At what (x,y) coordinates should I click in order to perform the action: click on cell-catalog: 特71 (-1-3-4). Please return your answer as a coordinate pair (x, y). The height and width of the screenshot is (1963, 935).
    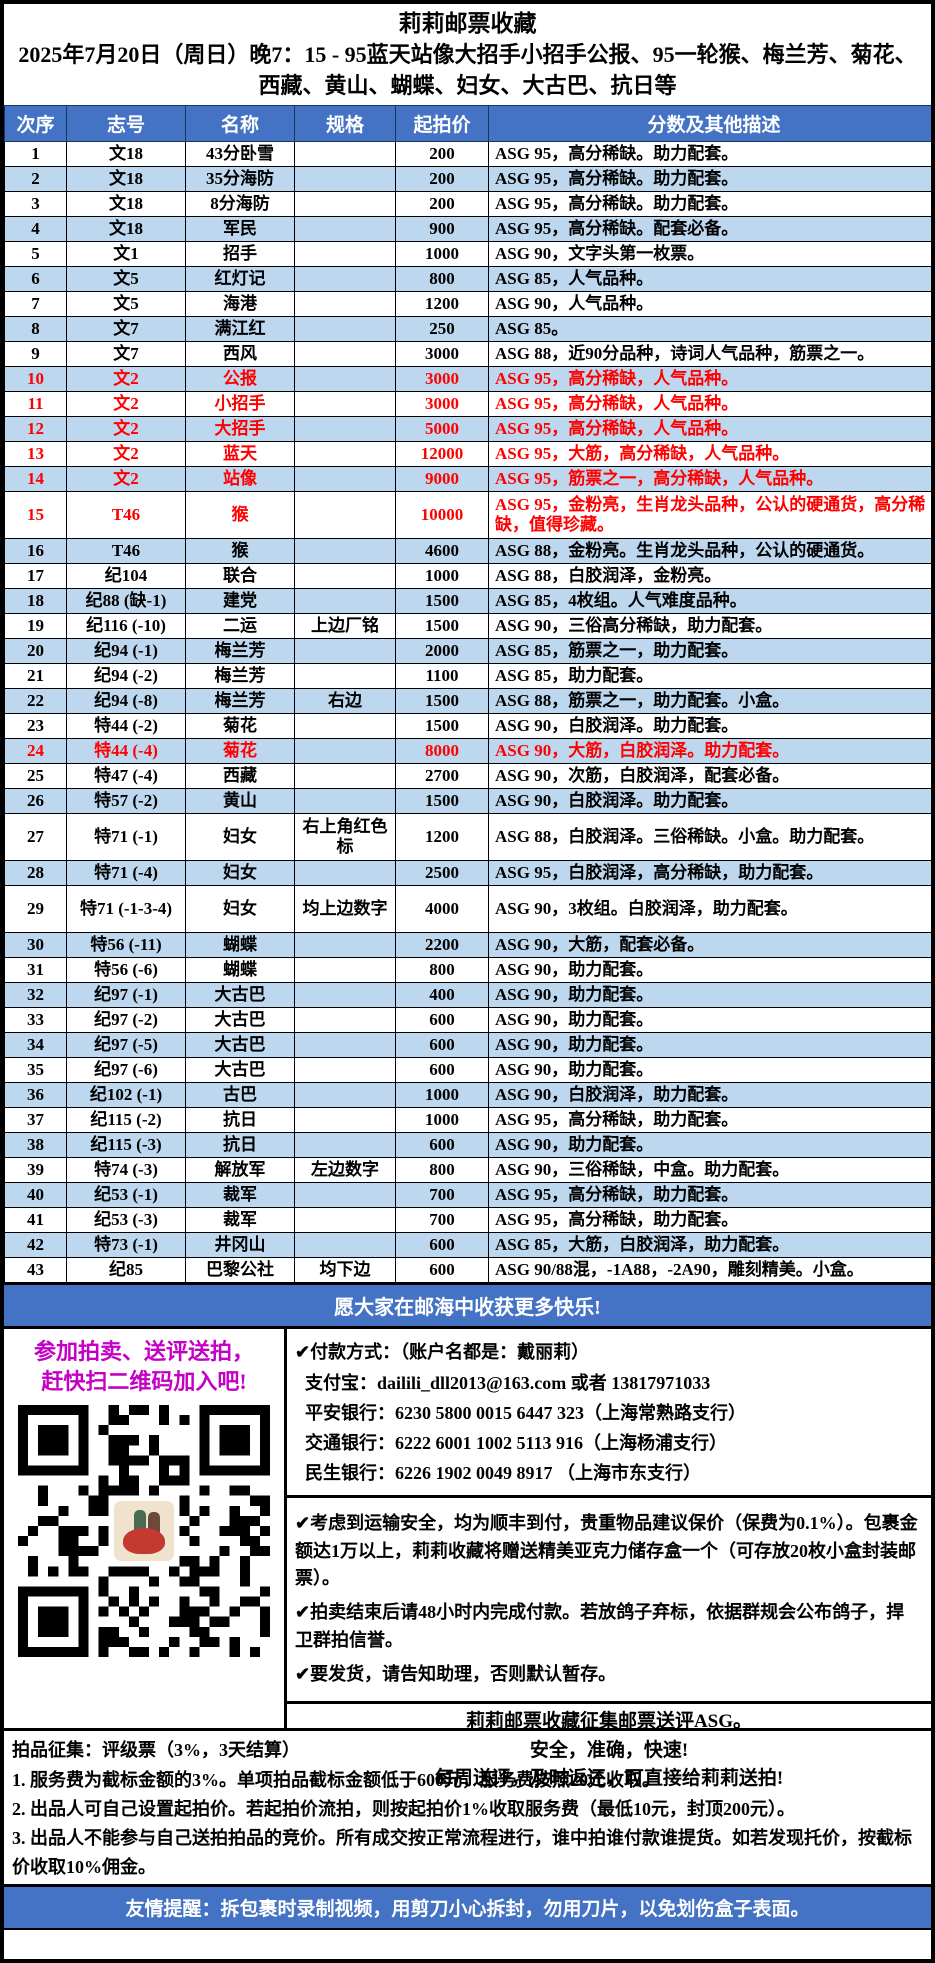
    Looking at the image, I should click on (126, 909).